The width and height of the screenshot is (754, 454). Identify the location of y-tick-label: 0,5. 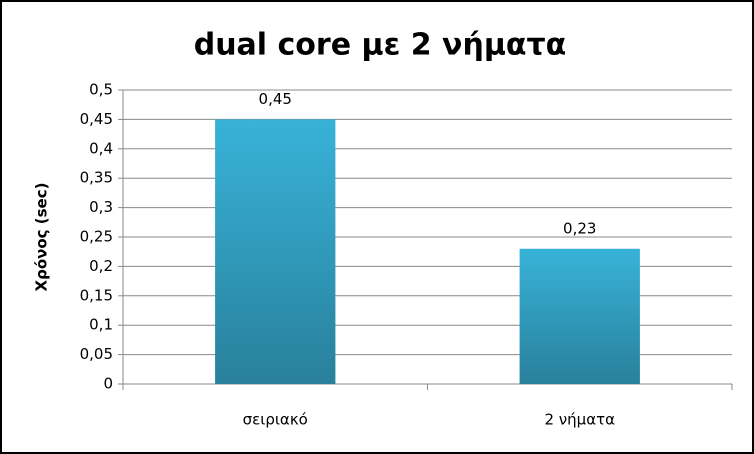
(101, 90).